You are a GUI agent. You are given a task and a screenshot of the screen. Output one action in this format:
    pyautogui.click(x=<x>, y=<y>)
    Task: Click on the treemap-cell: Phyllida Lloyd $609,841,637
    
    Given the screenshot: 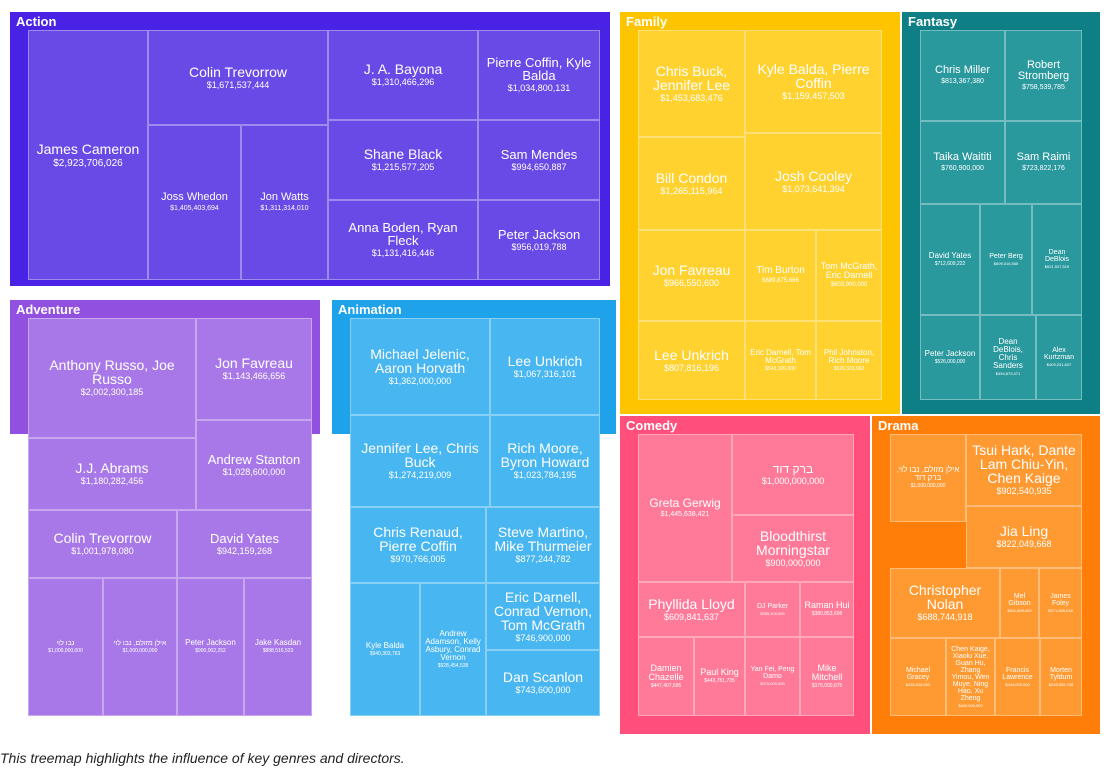 What is the action you would take?
    pyautogui.click(x=691, y=609)
    